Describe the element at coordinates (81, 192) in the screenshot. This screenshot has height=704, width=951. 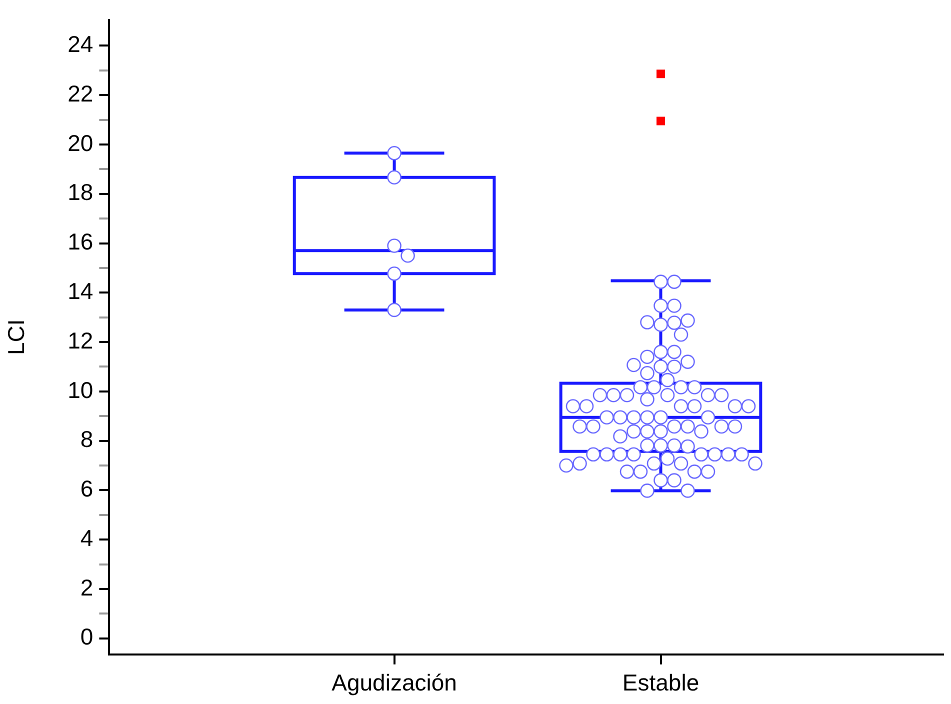
I see `y-tick-label: 18` at that location.